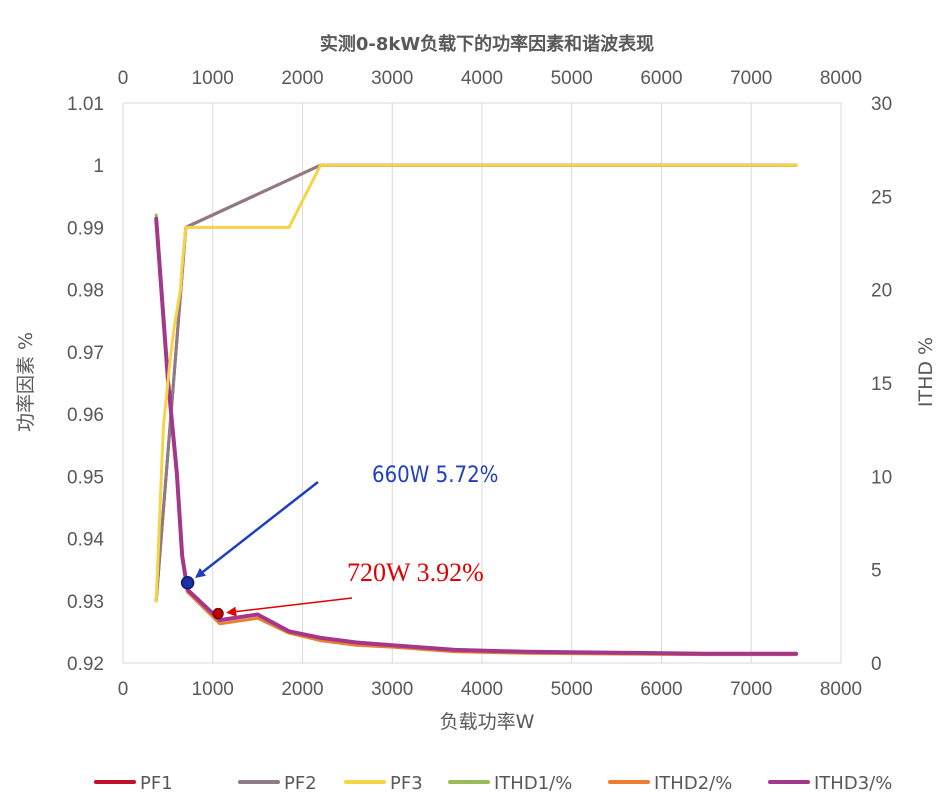 This screenshot has width=945, height=810. Describe the element at coordinates (85, 353) in the screenshot. I see `y-left-tick-label: 0.97` at that location.